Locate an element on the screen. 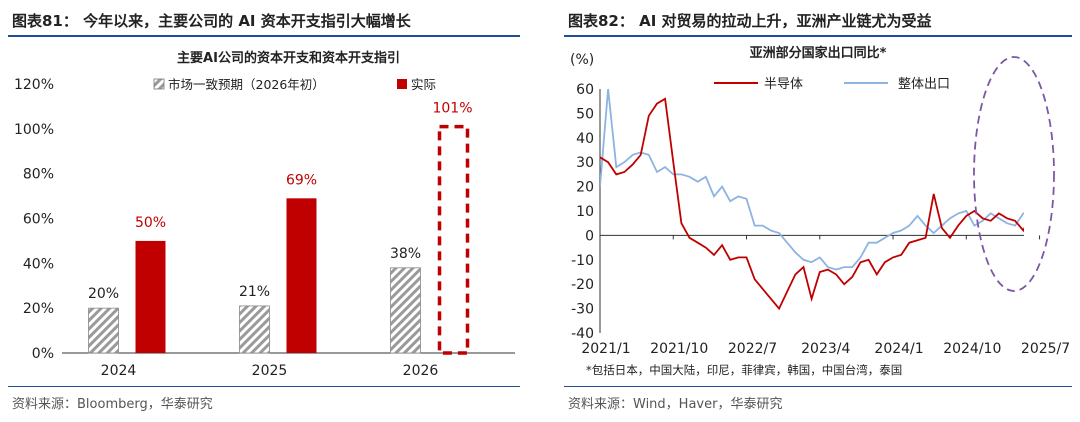 This screenshot has height=422, width=1080. bar-label-actual-2026: 101% is located at coordinates (452, 109).